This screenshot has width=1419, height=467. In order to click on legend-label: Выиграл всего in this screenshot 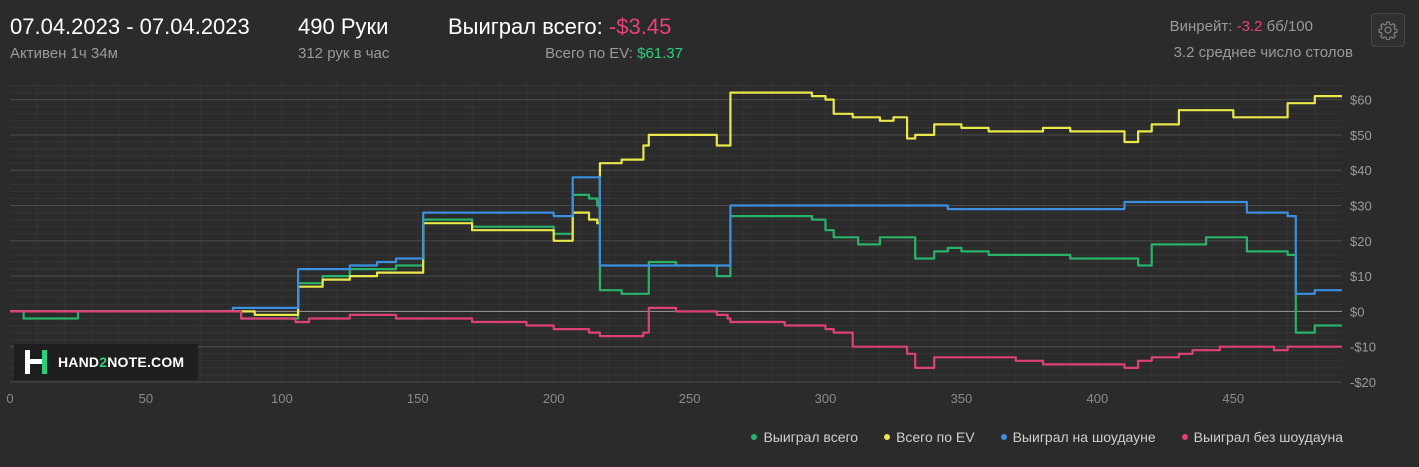, I will do `click(811, 437)`.